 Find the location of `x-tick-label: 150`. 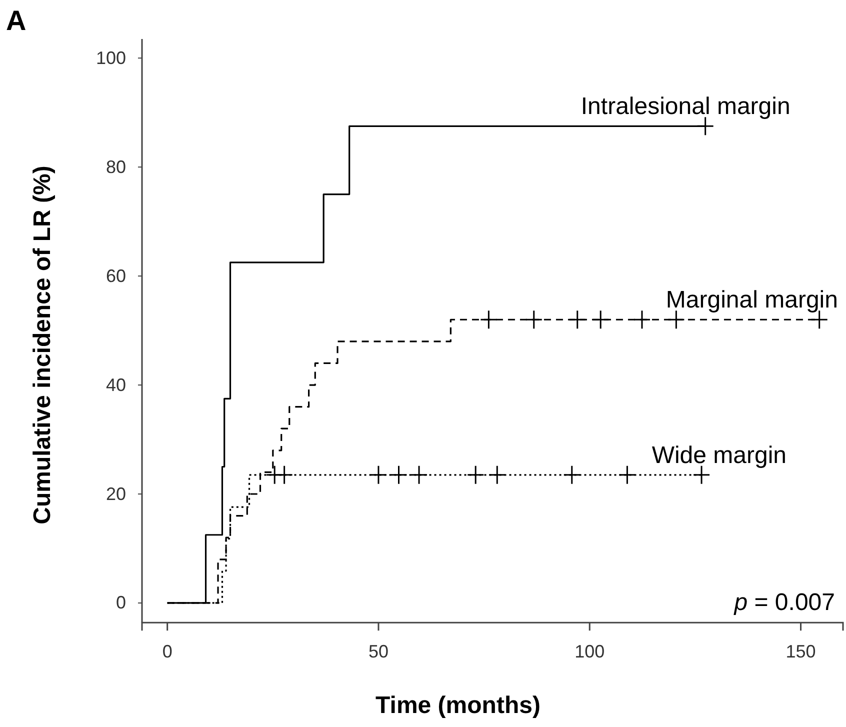

x-tick-label: 150 is located at coordinates (801, 651).